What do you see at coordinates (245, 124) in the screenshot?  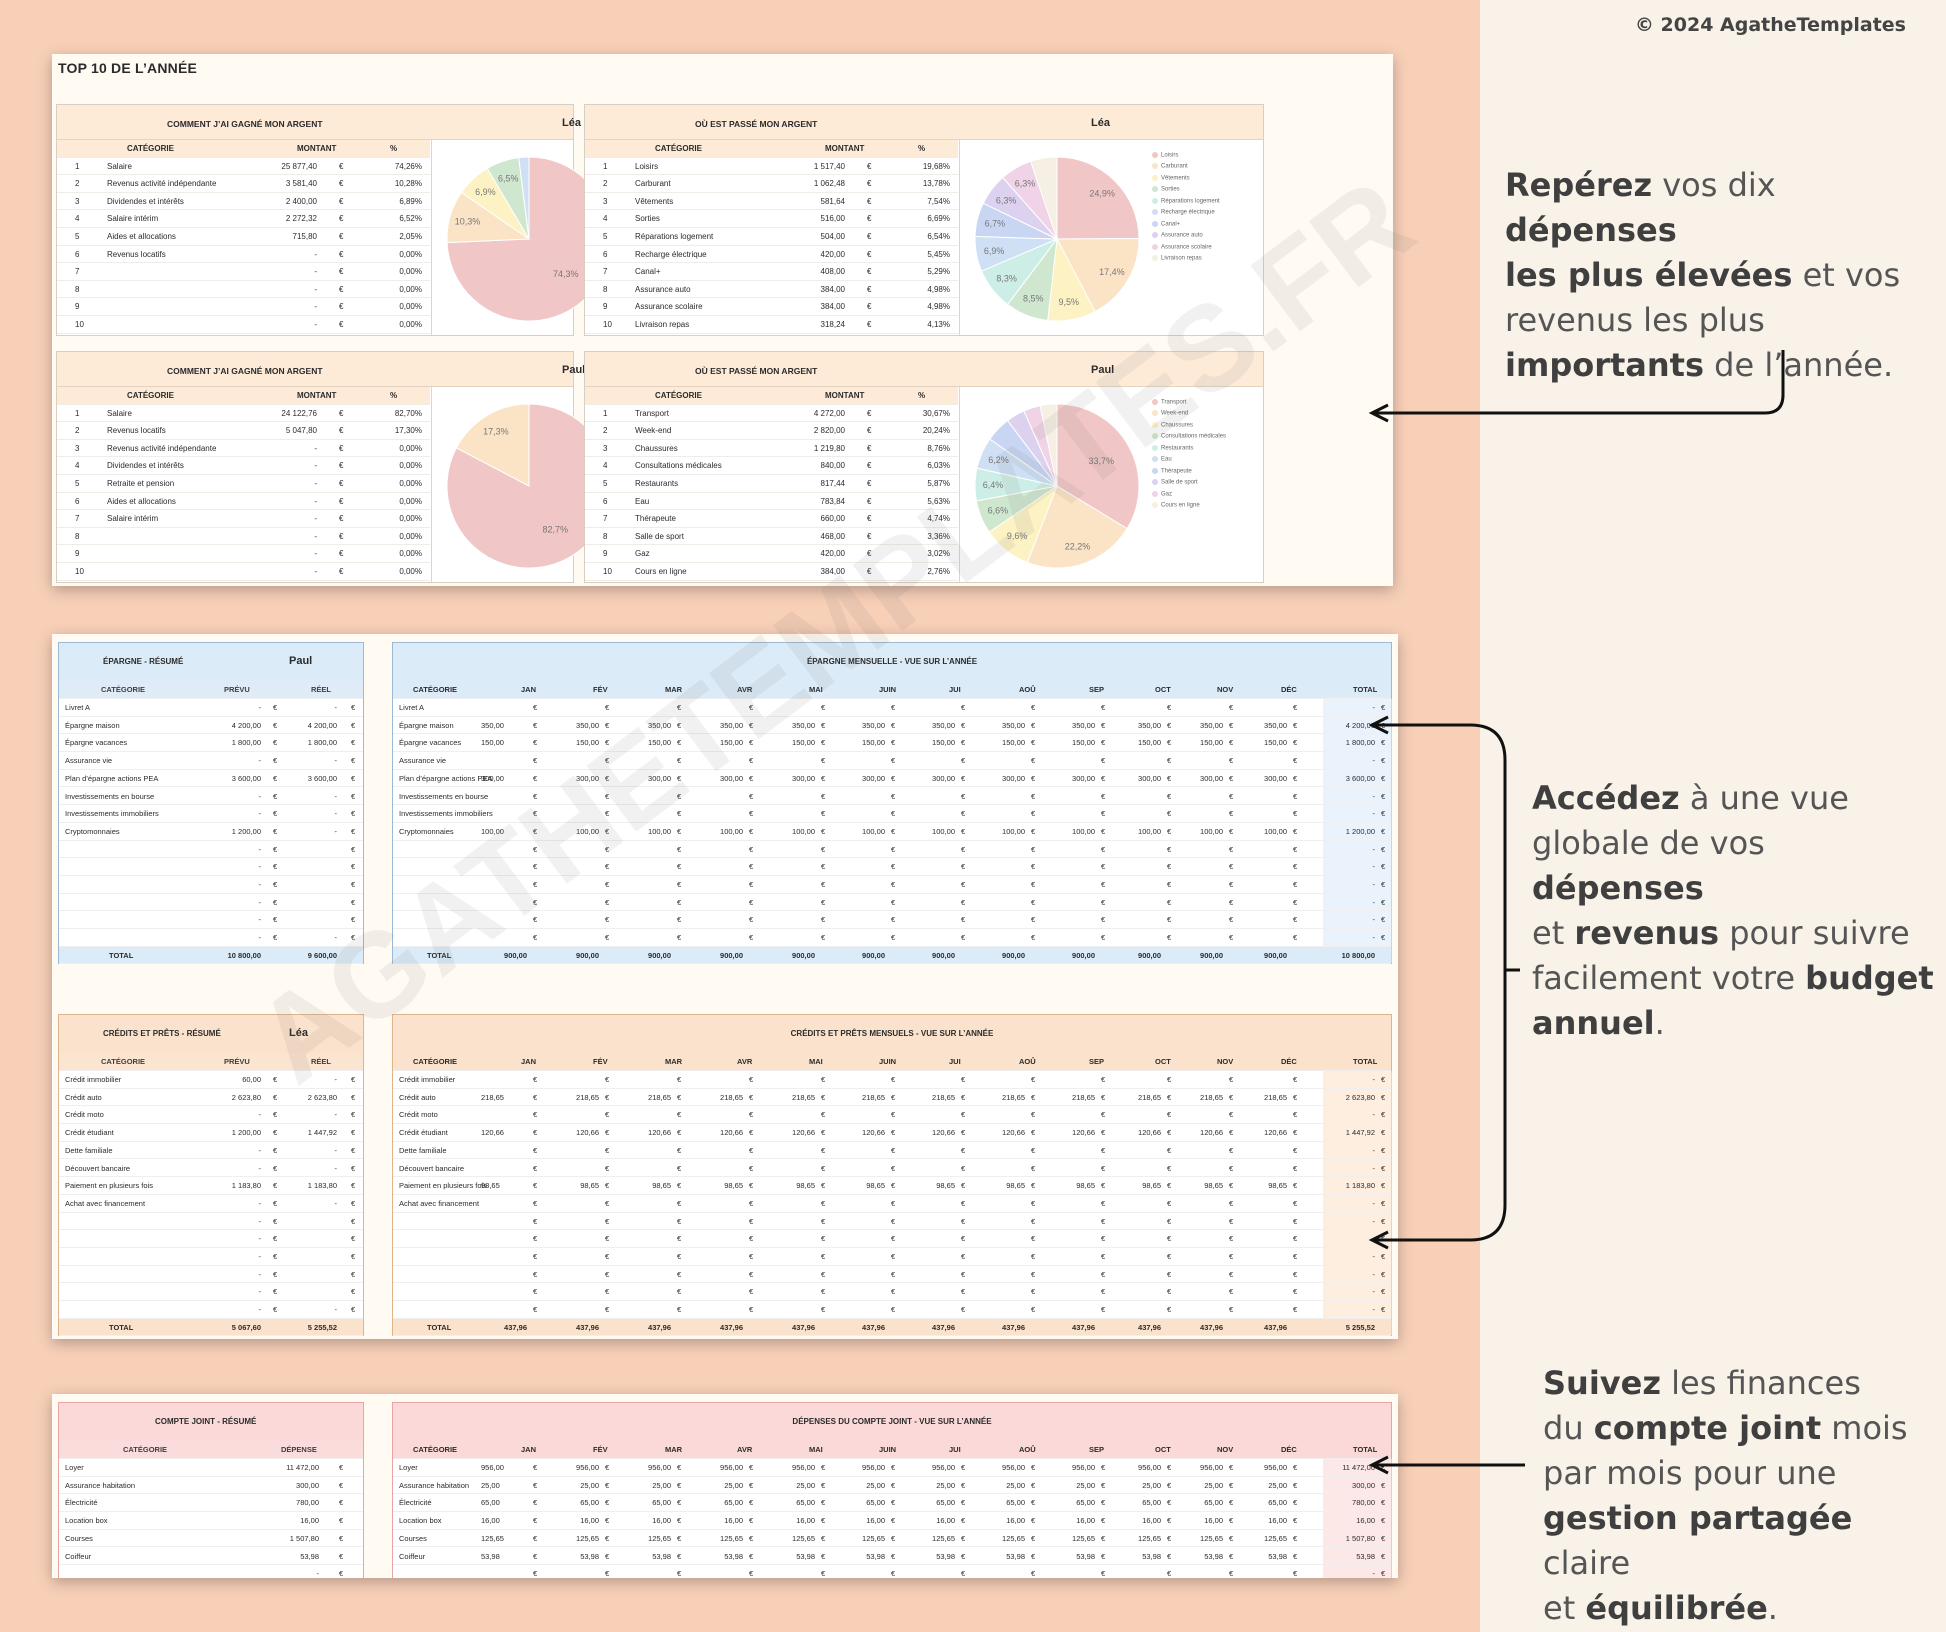 I see `block-title: COMMENT J’AI GAGNÉ MON ARGENT` at bounding box center [245, 124].